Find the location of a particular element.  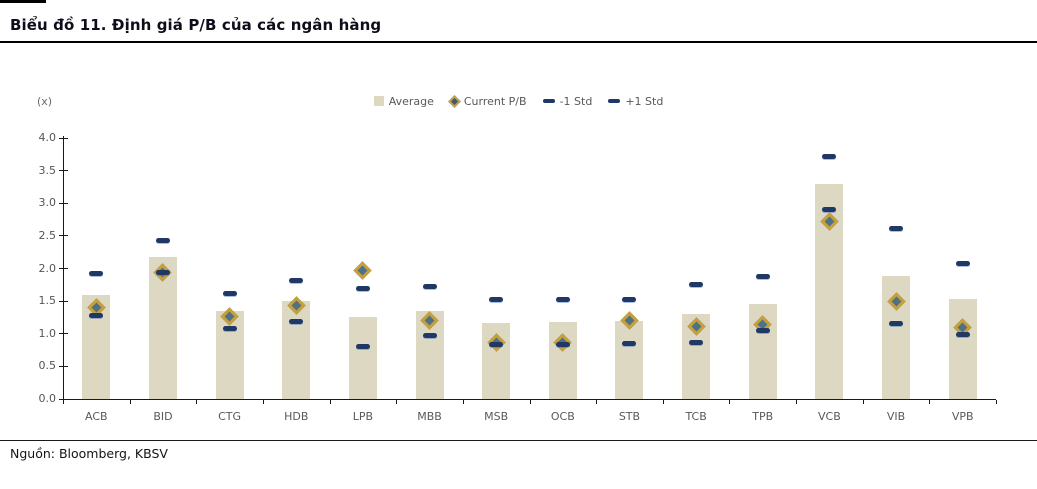

x-axis-line is located at coordinates (529, 399).